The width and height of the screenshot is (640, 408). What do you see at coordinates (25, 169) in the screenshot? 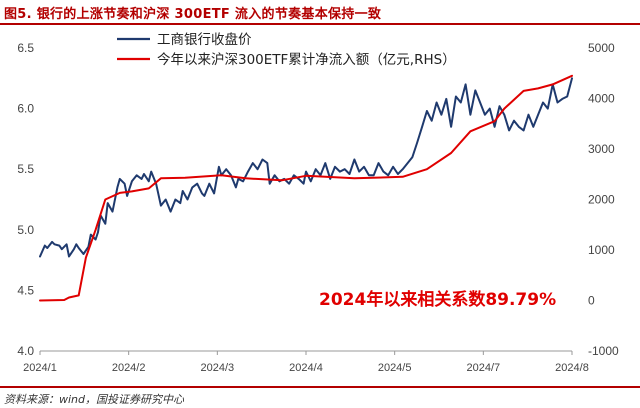
I see `y-left-tick-label: 5.5` at bounding box center [25, 169].